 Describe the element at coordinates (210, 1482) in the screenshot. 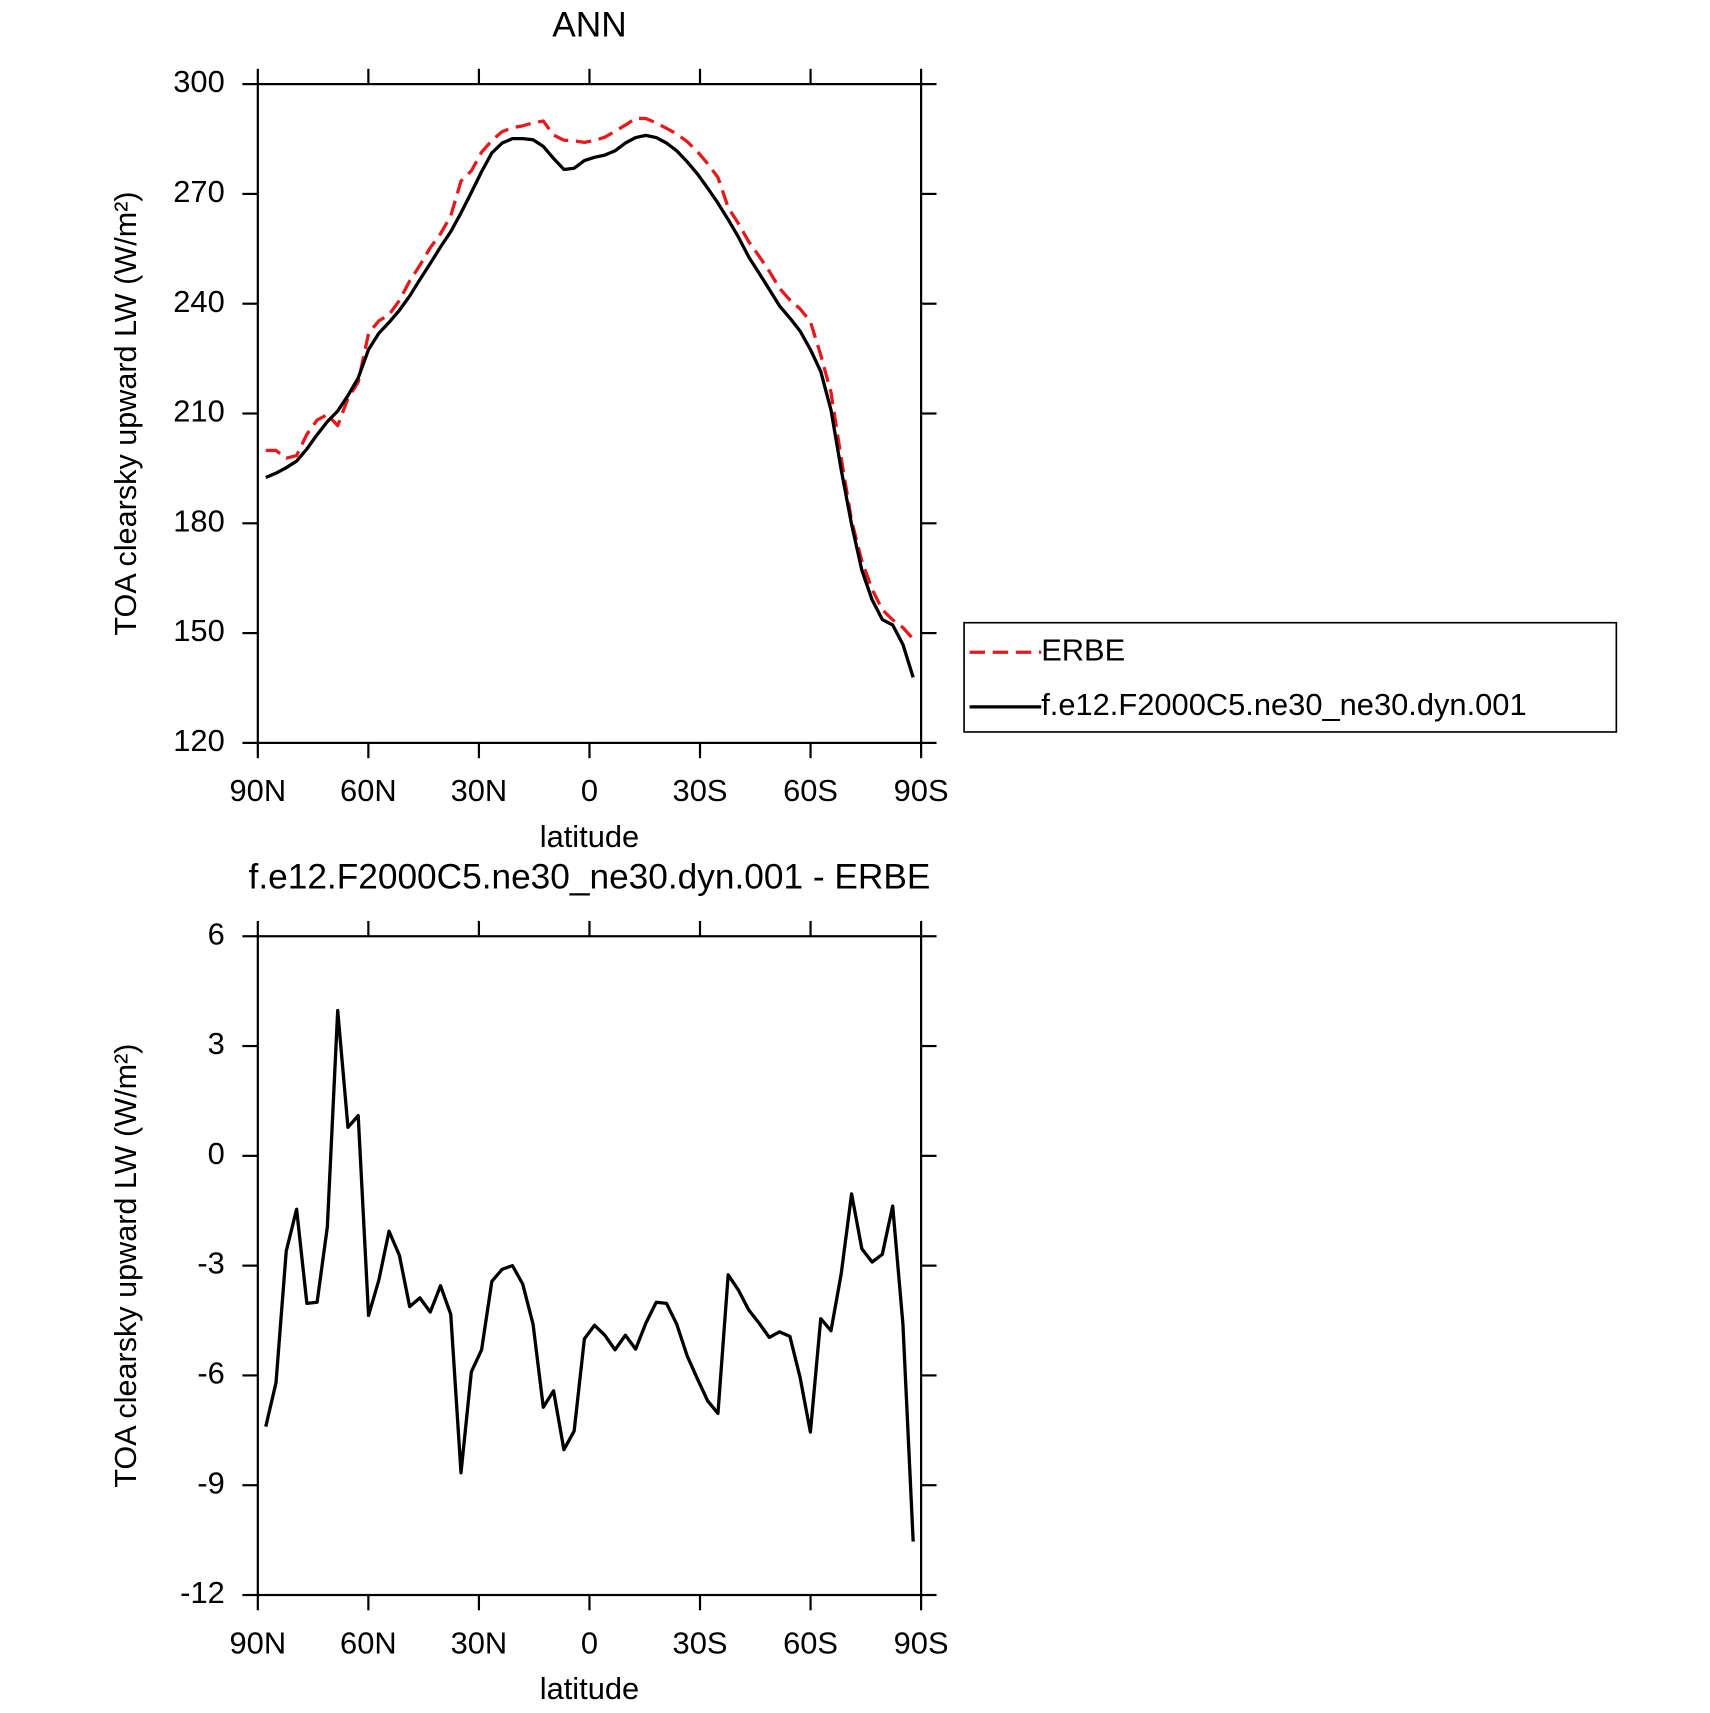

I see `y-tick-label: -9` at that location.